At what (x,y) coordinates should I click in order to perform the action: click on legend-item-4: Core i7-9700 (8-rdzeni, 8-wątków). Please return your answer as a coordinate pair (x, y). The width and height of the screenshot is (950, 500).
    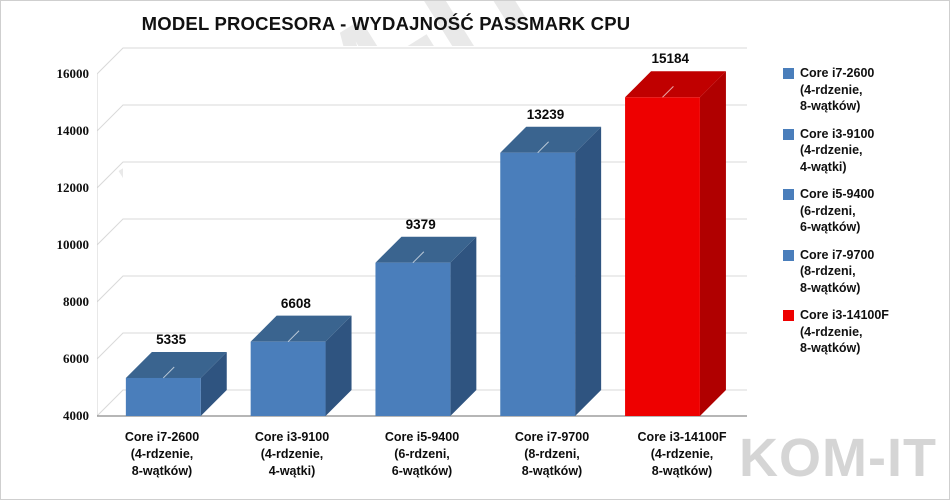
    Looking at the image, I should click on (863, 272).